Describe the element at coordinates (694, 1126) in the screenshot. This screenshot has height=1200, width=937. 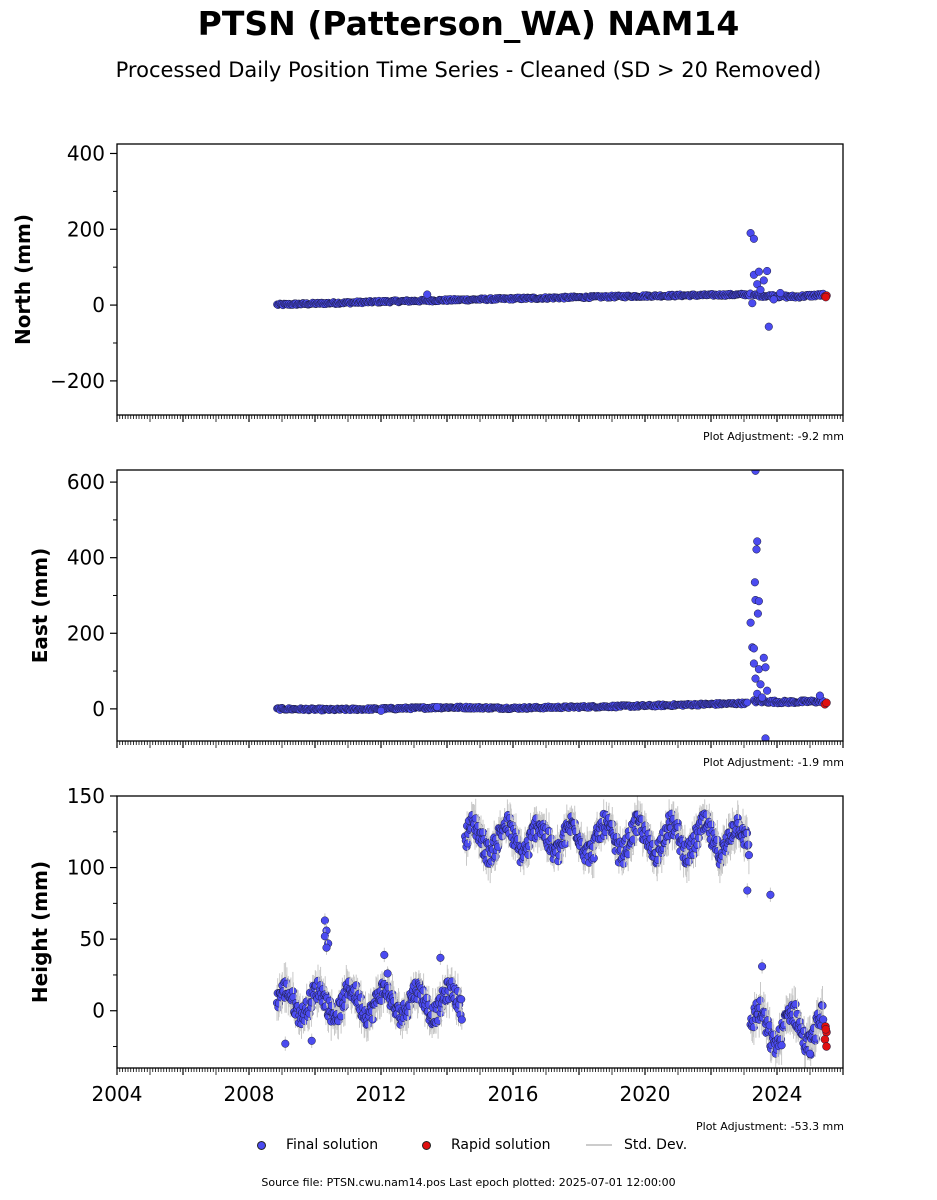
I see `height-adjustment: Plot Adjustment: -53.3 mm` at that location.